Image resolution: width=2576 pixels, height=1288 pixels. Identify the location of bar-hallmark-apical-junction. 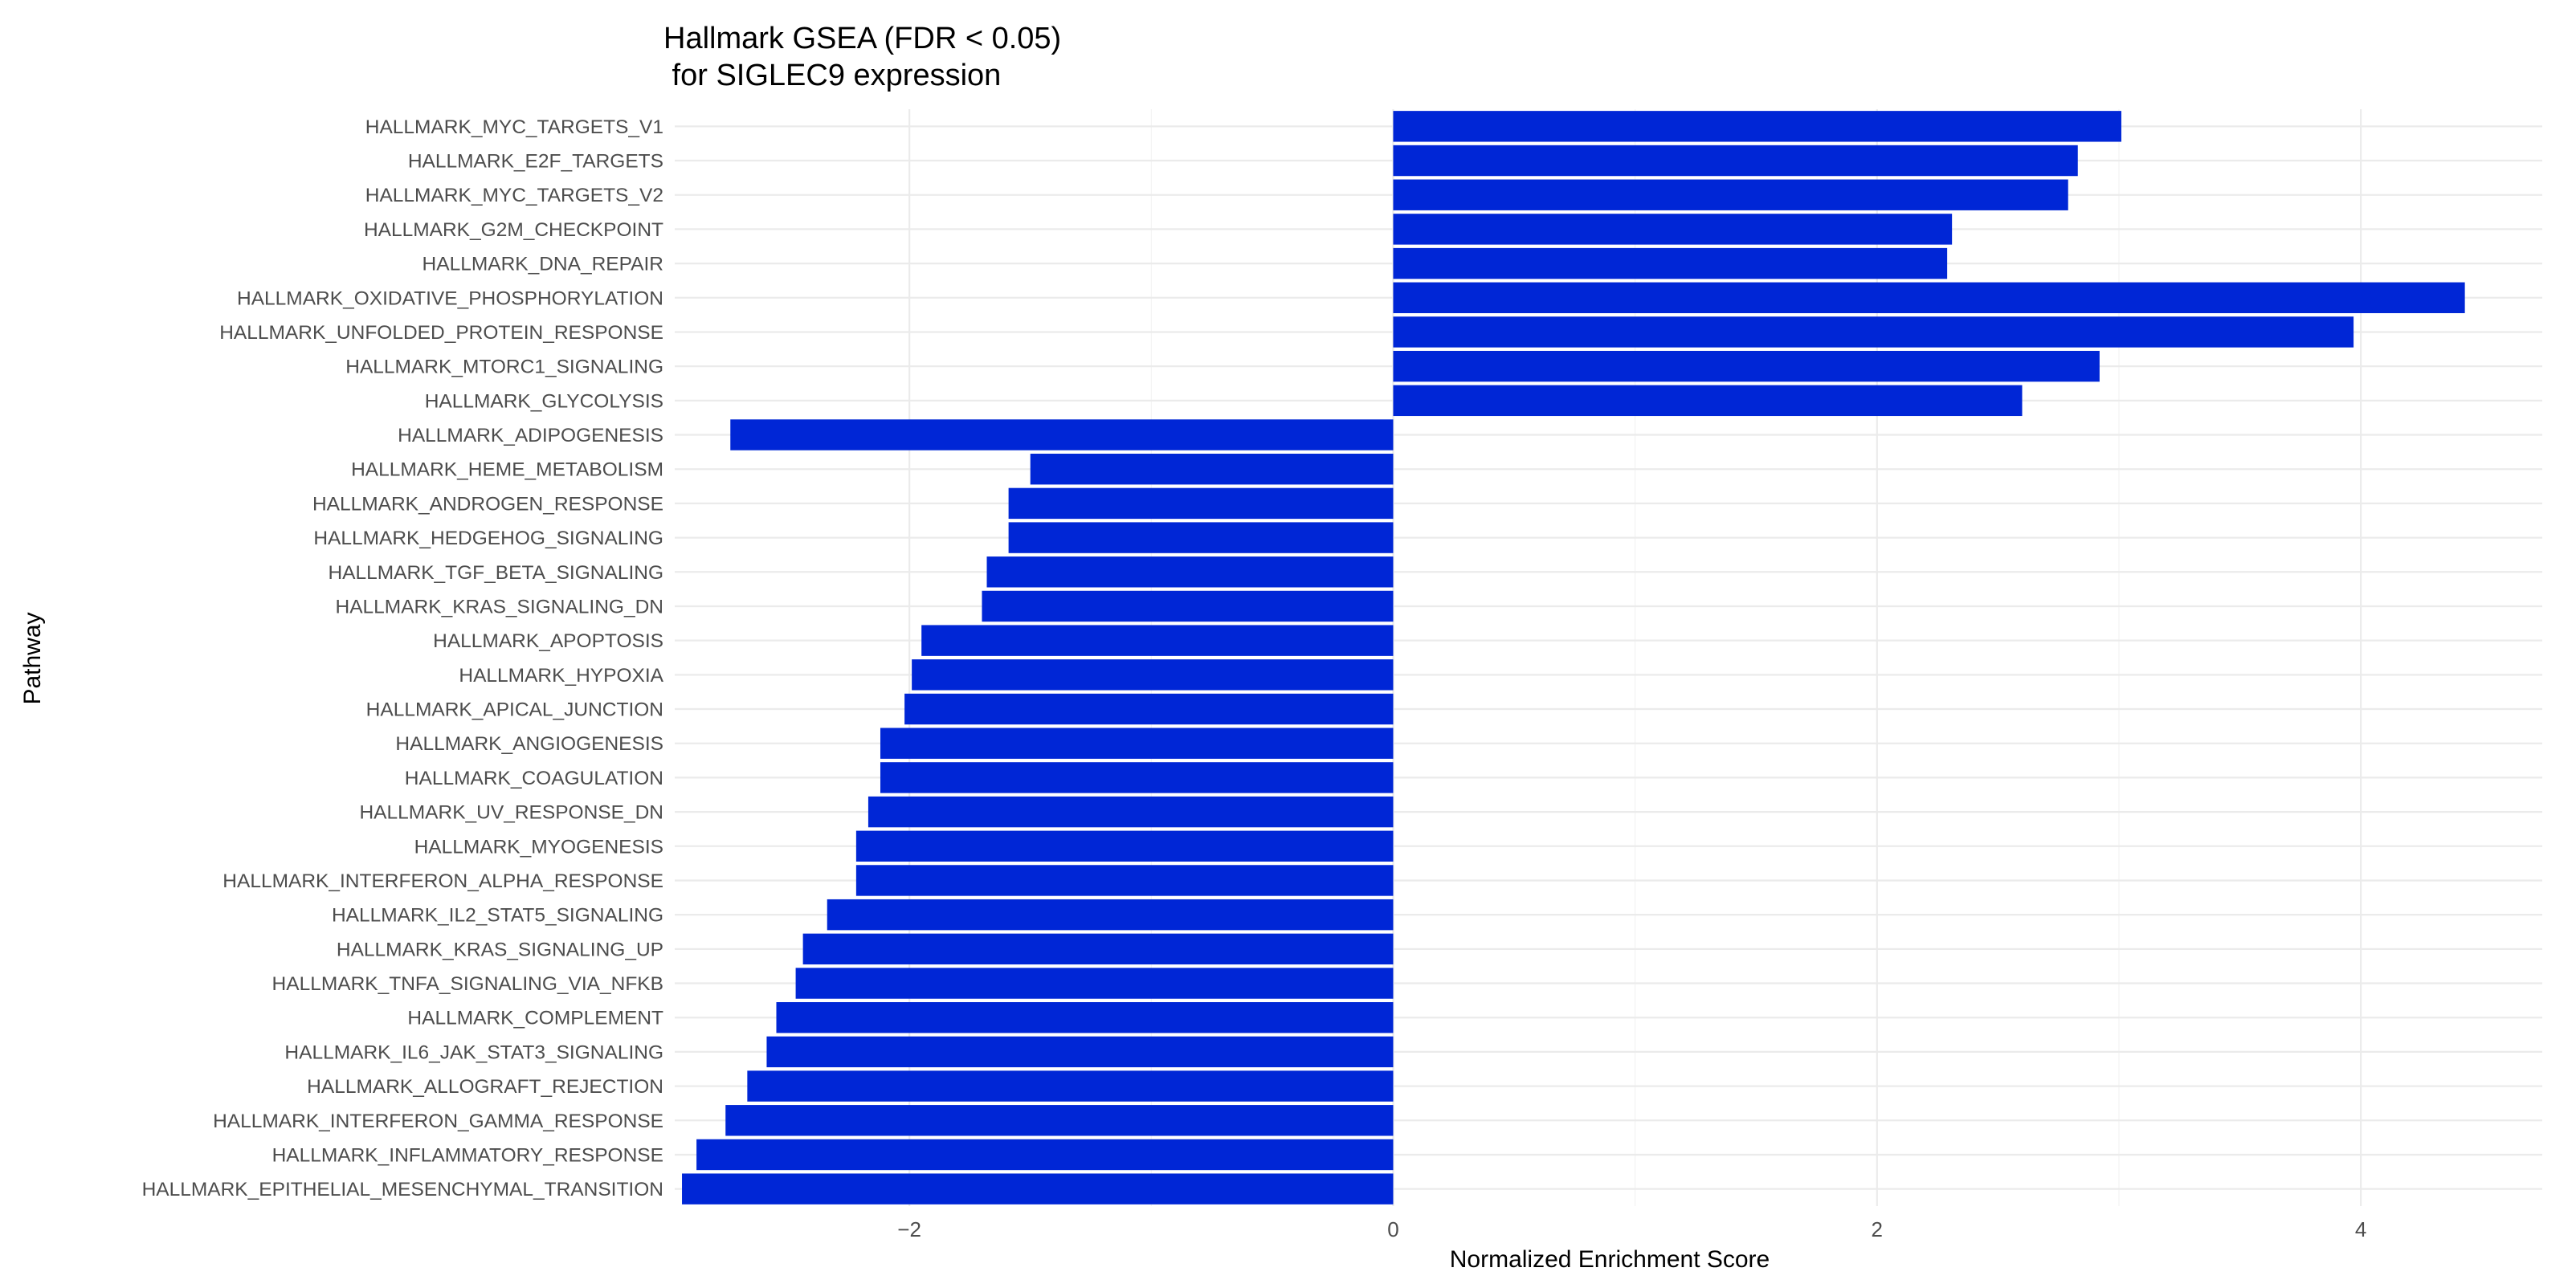
(1149, 709).